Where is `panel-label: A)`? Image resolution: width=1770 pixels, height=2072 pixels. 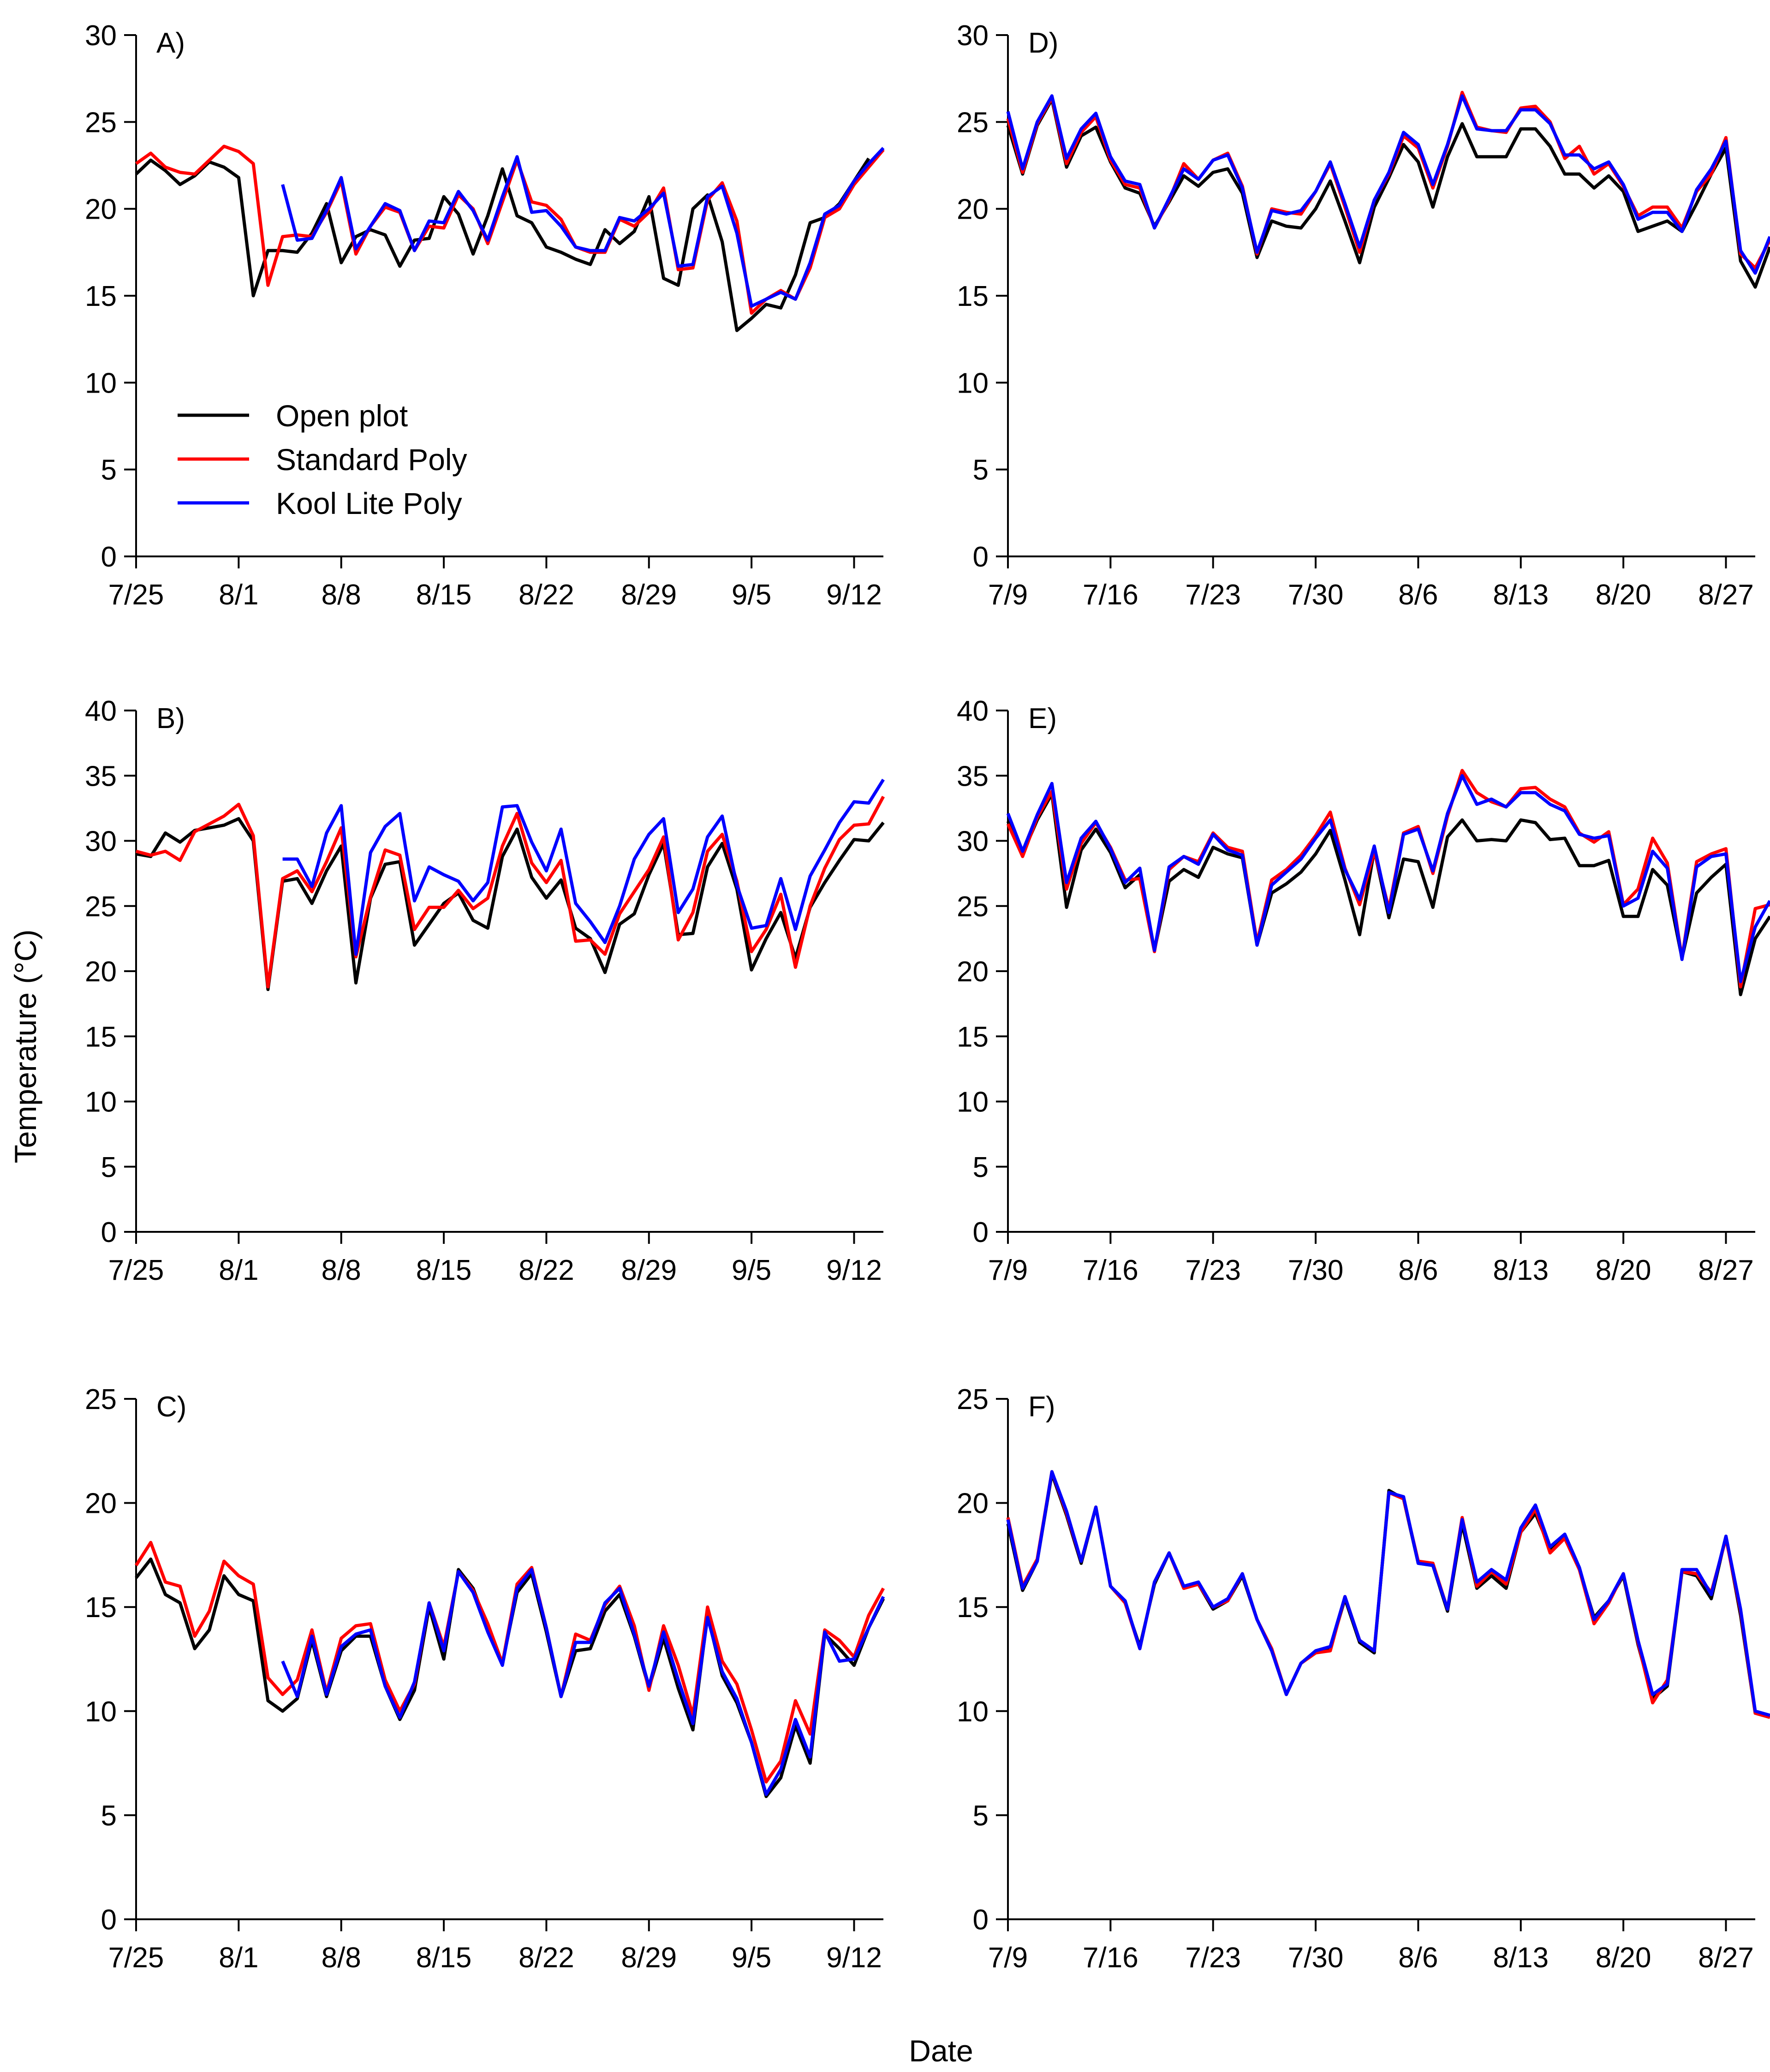
panel-label: A) is located at coordinates (170, 43).